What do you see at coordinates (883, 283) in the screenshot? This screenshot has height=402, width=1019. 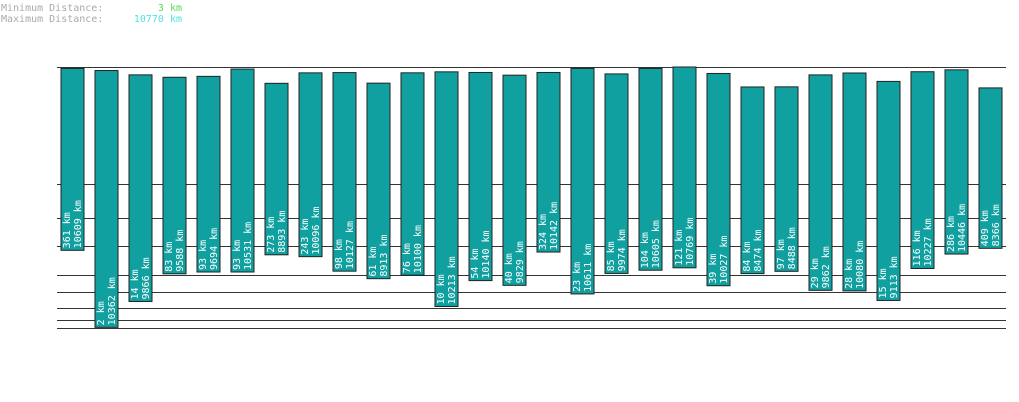 I see `min-label: 15 km` at bounding box center [883, 283].